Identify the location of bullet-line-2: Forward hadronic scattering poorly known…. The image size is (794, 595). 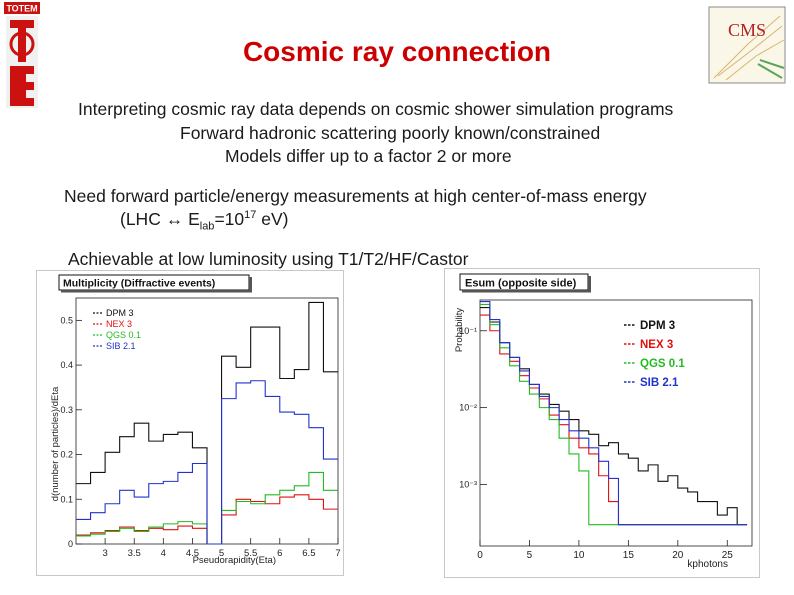
(390, 133).